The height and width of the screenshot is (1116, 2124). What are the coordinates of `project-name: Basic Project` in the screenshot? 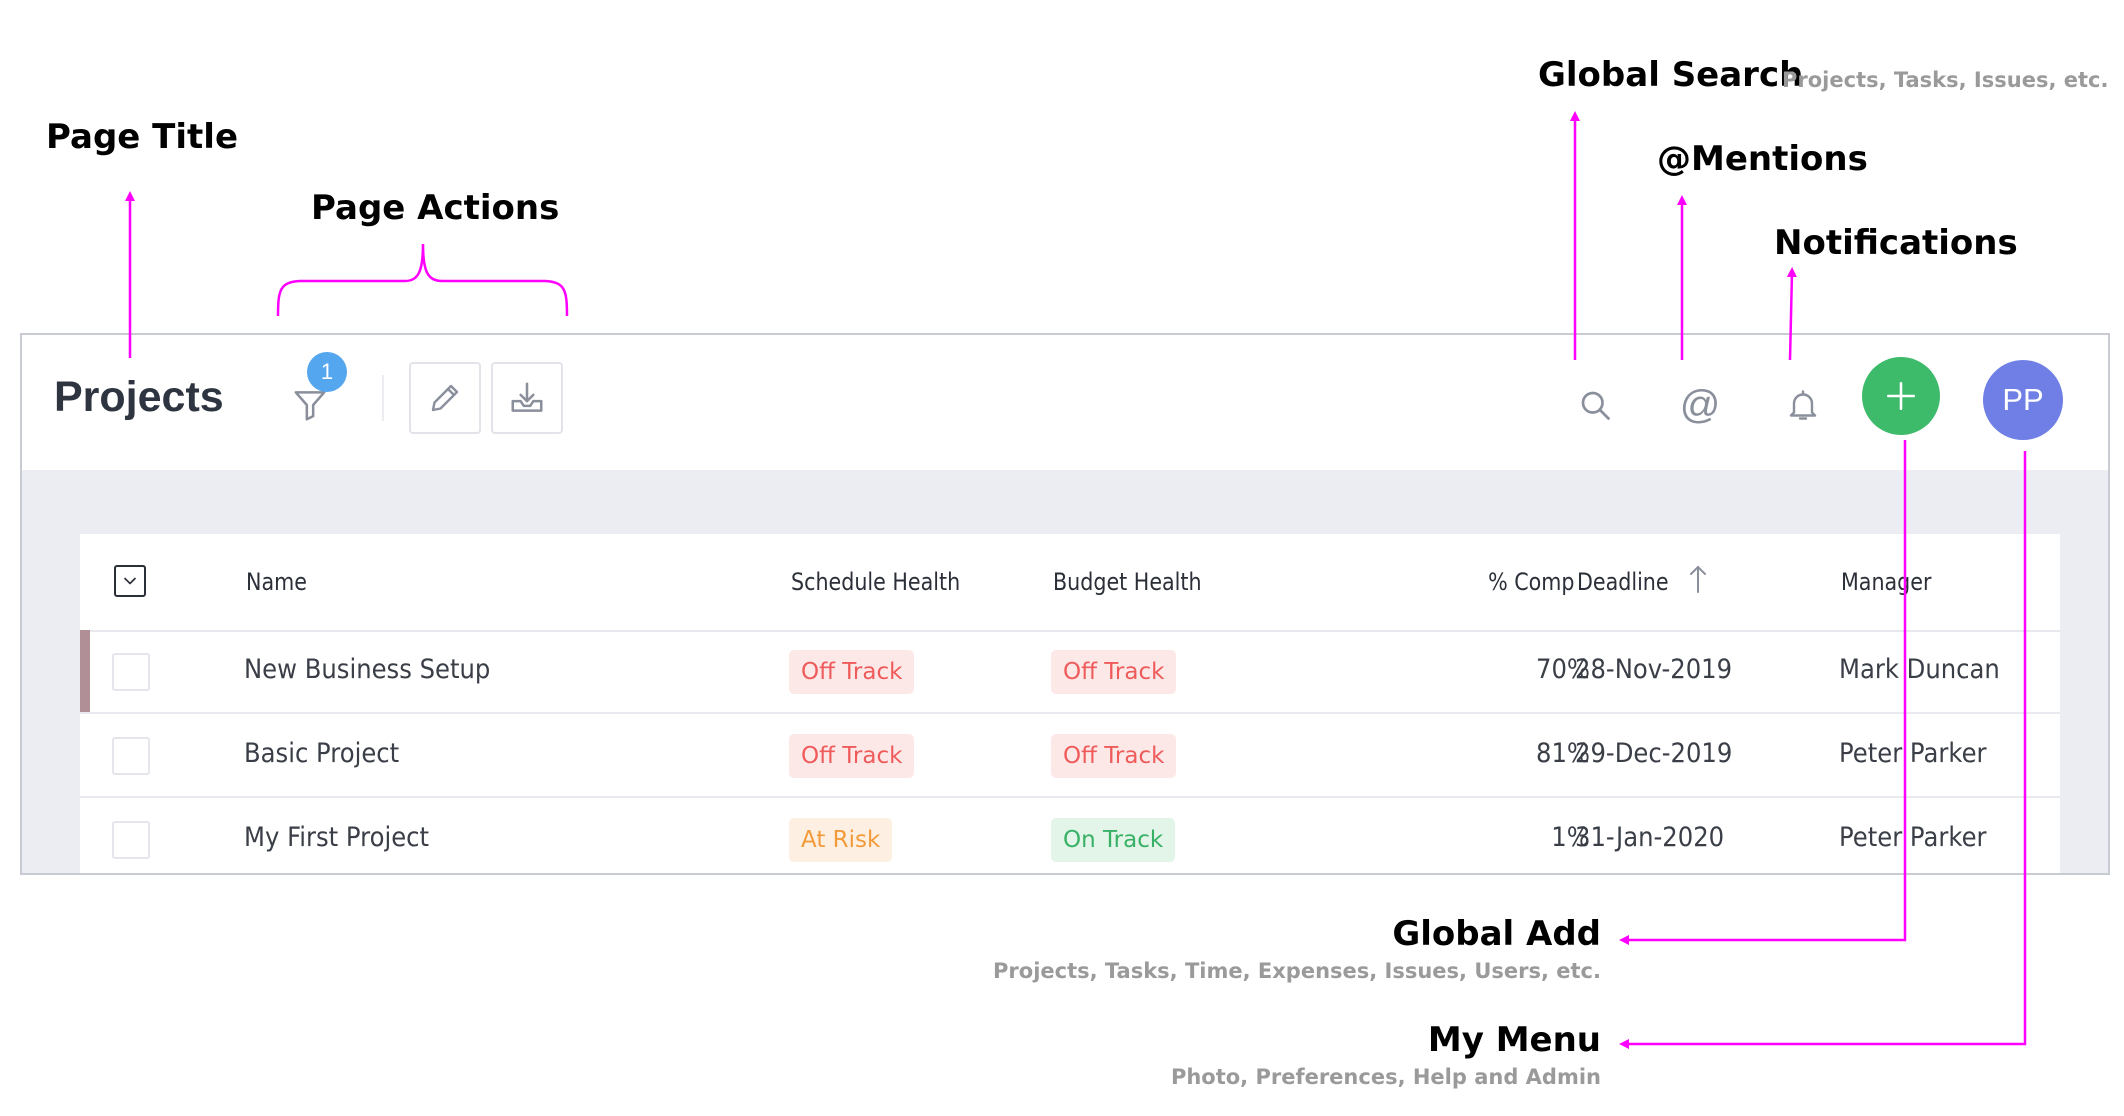 It's located at (322, 753).